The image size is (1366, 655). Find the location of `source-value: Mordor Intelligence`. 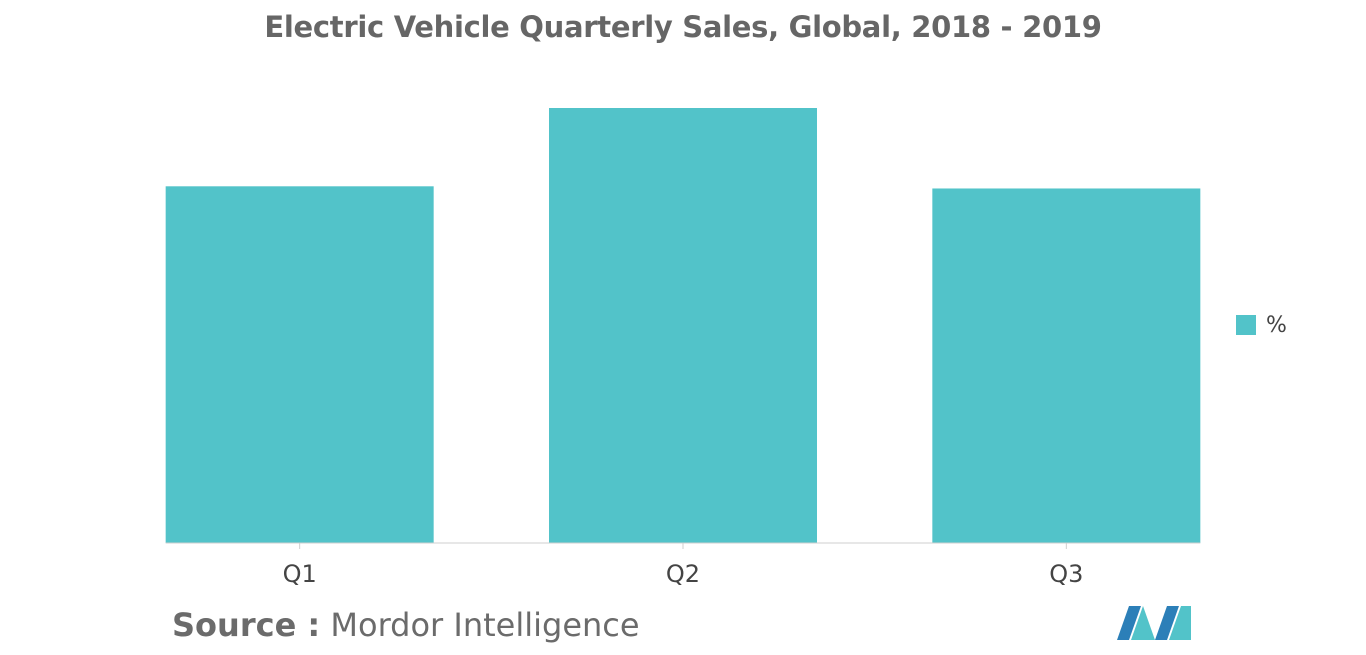

source-value: Mordor Intelligence is located at coordinates (485, 625).